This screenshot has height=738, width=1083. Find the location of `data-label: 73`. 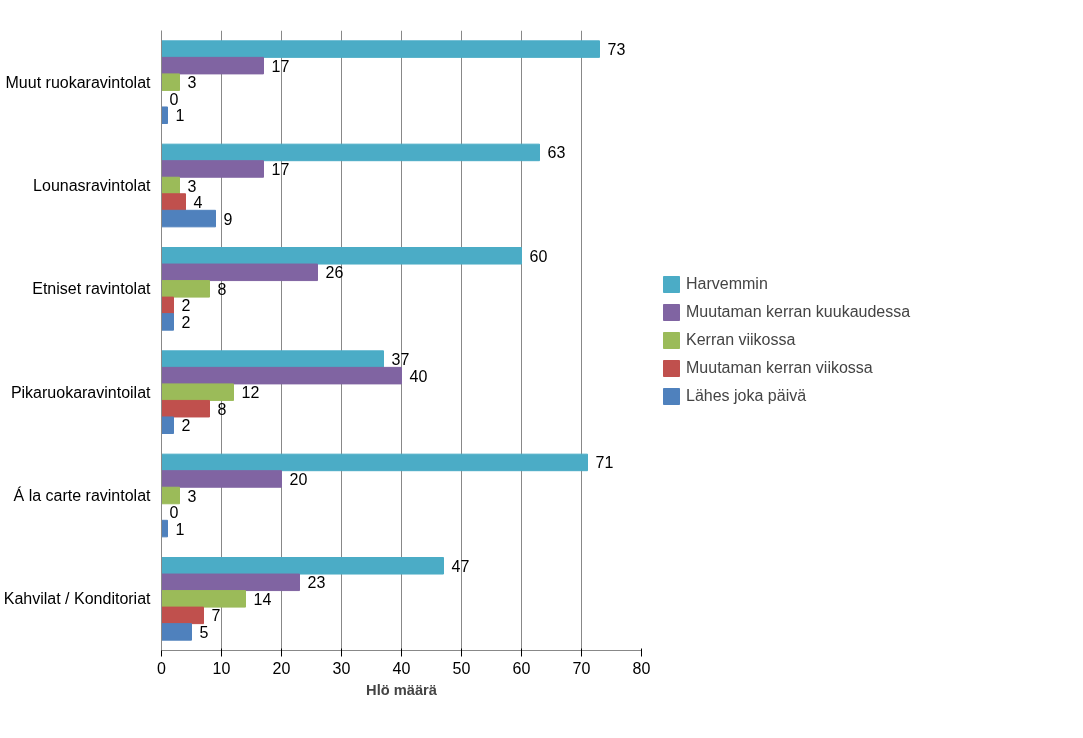

data-label: 73 is located at coordinates (616, 50).